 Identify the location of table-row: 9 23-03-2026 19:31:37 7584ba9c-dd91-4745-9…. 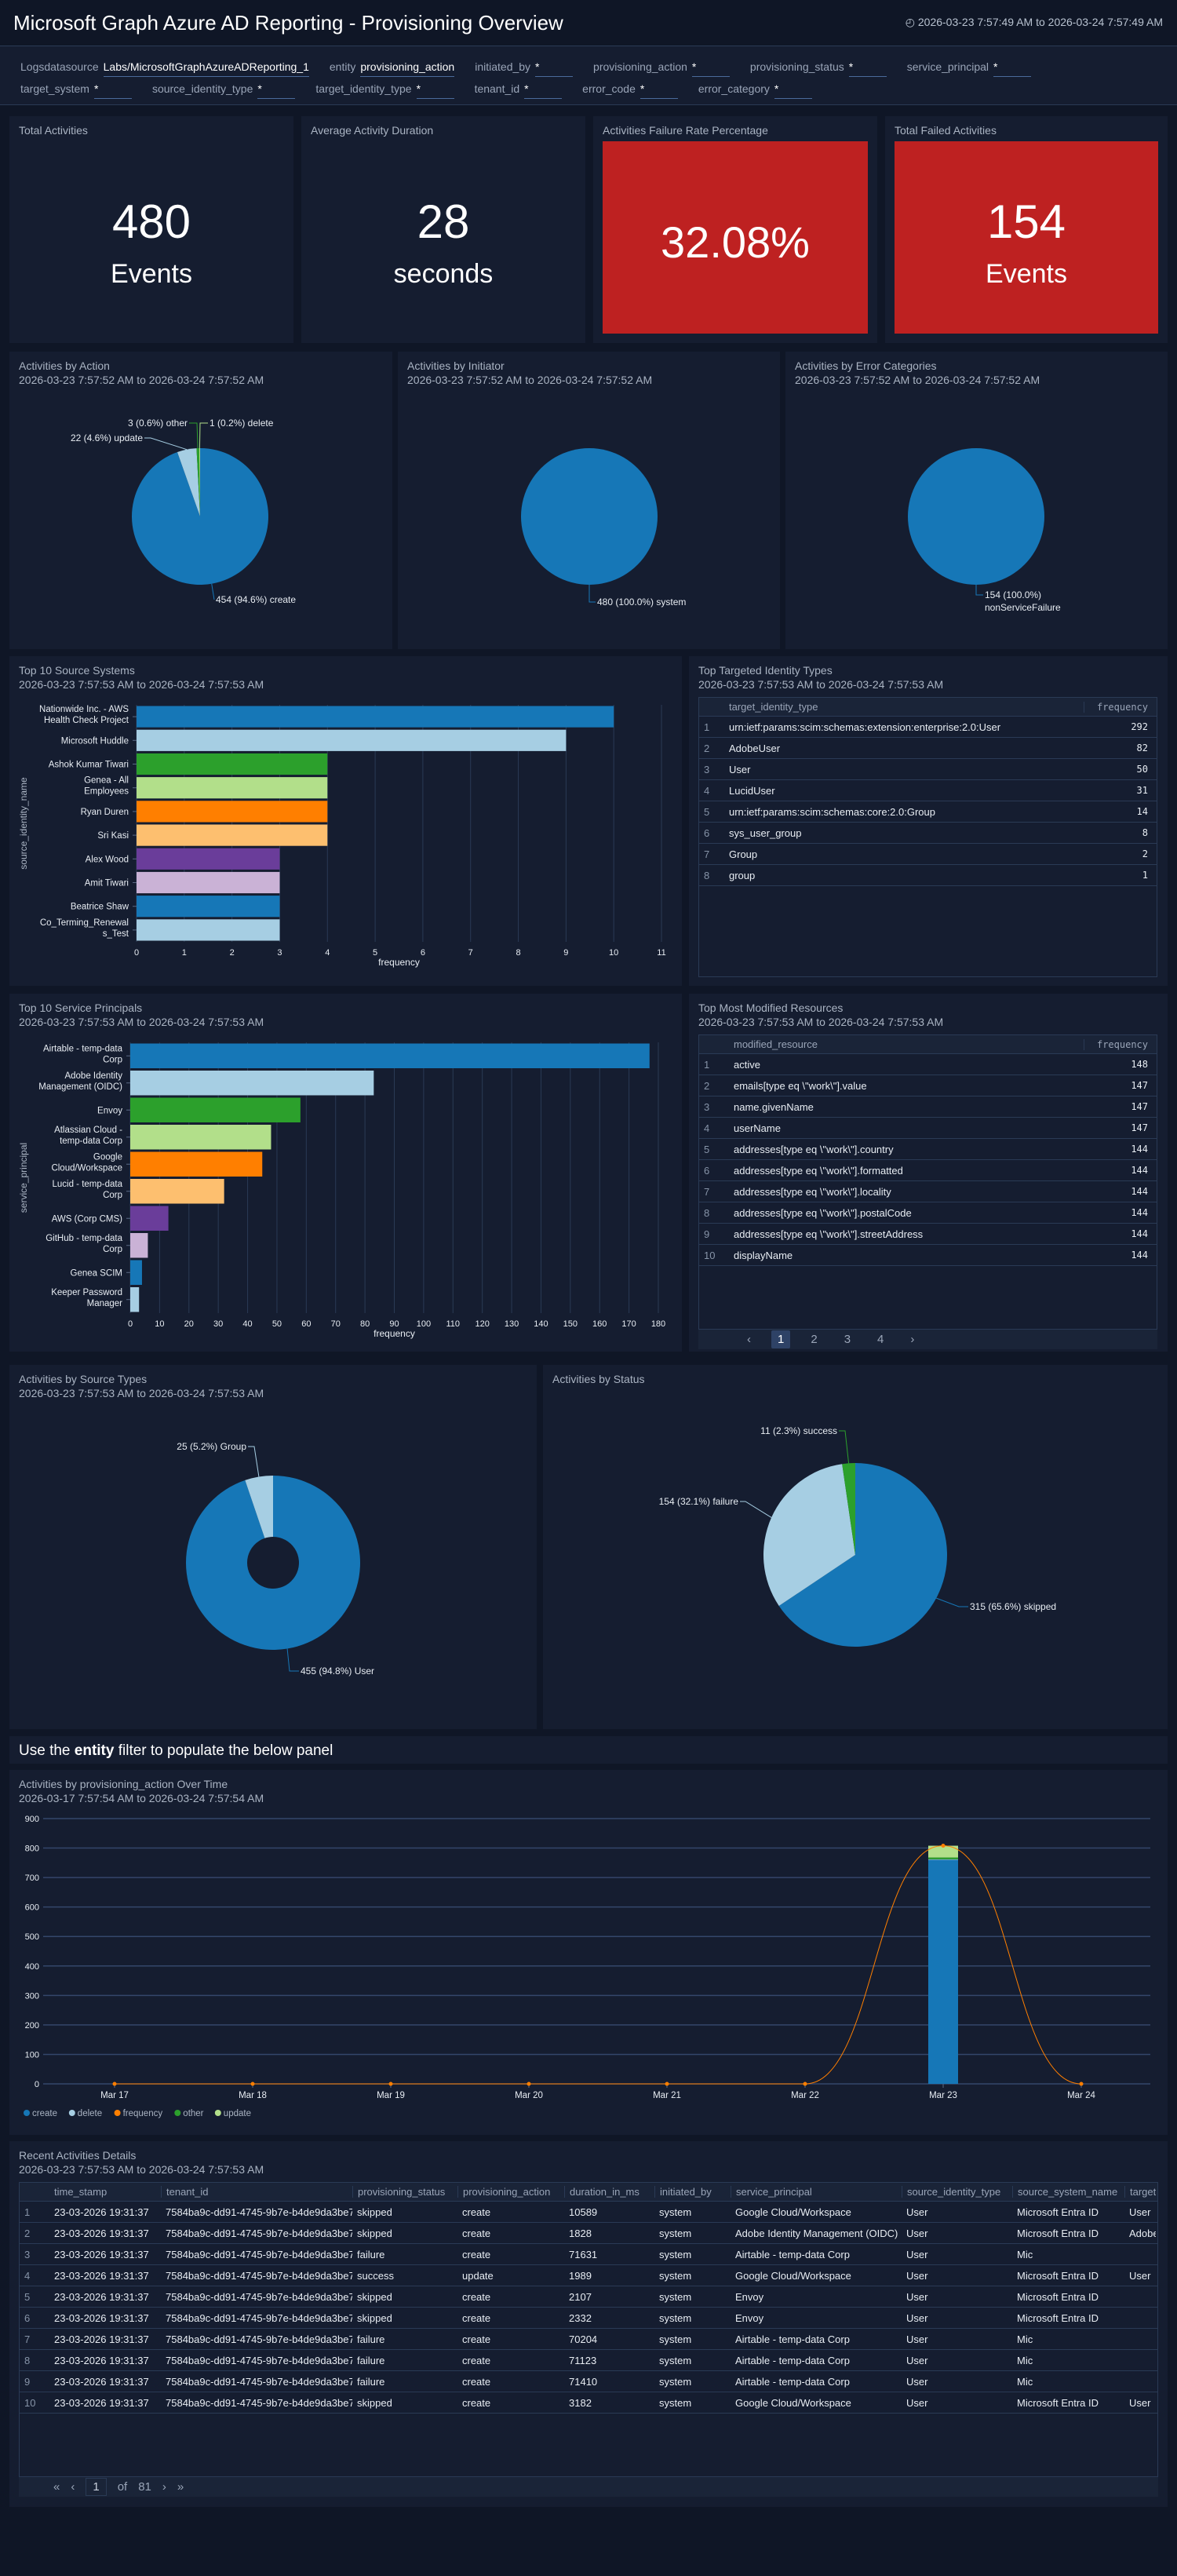
(588, 2381).